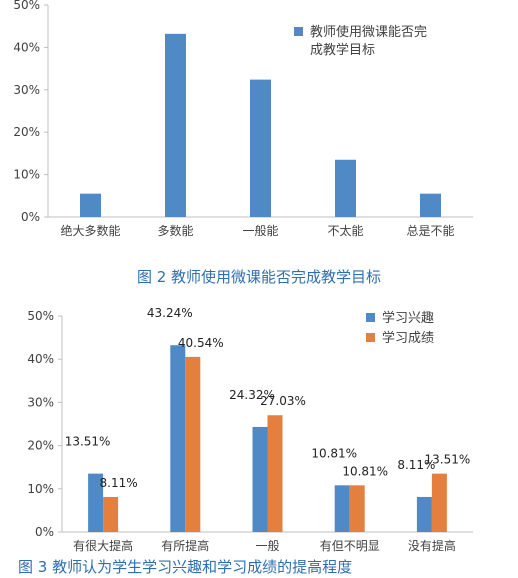 The image size is (518, 578). What do you see at coordinates (26, 90) in the screenshot?
I see `chart1-y-tick-label: 30%` at bounding box center [26, 90].